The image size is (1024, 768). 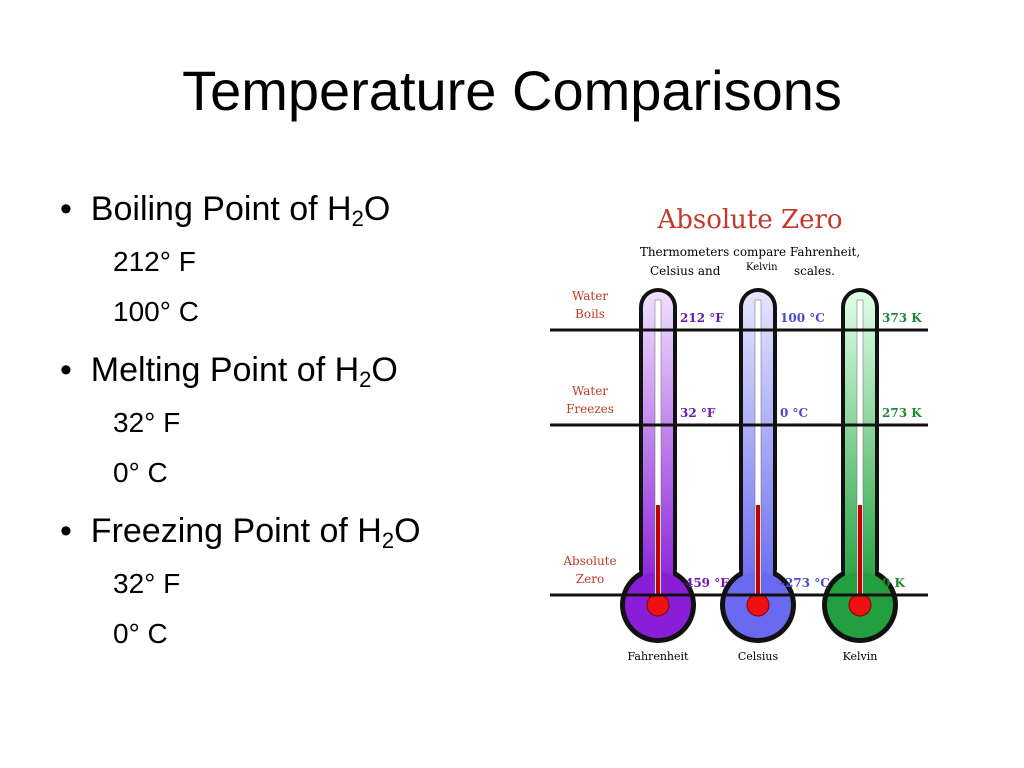 What do you see at coordinates (698, 413) in the screenshot?
I see `reading: 32 °F` at bounding box center [698, 413].